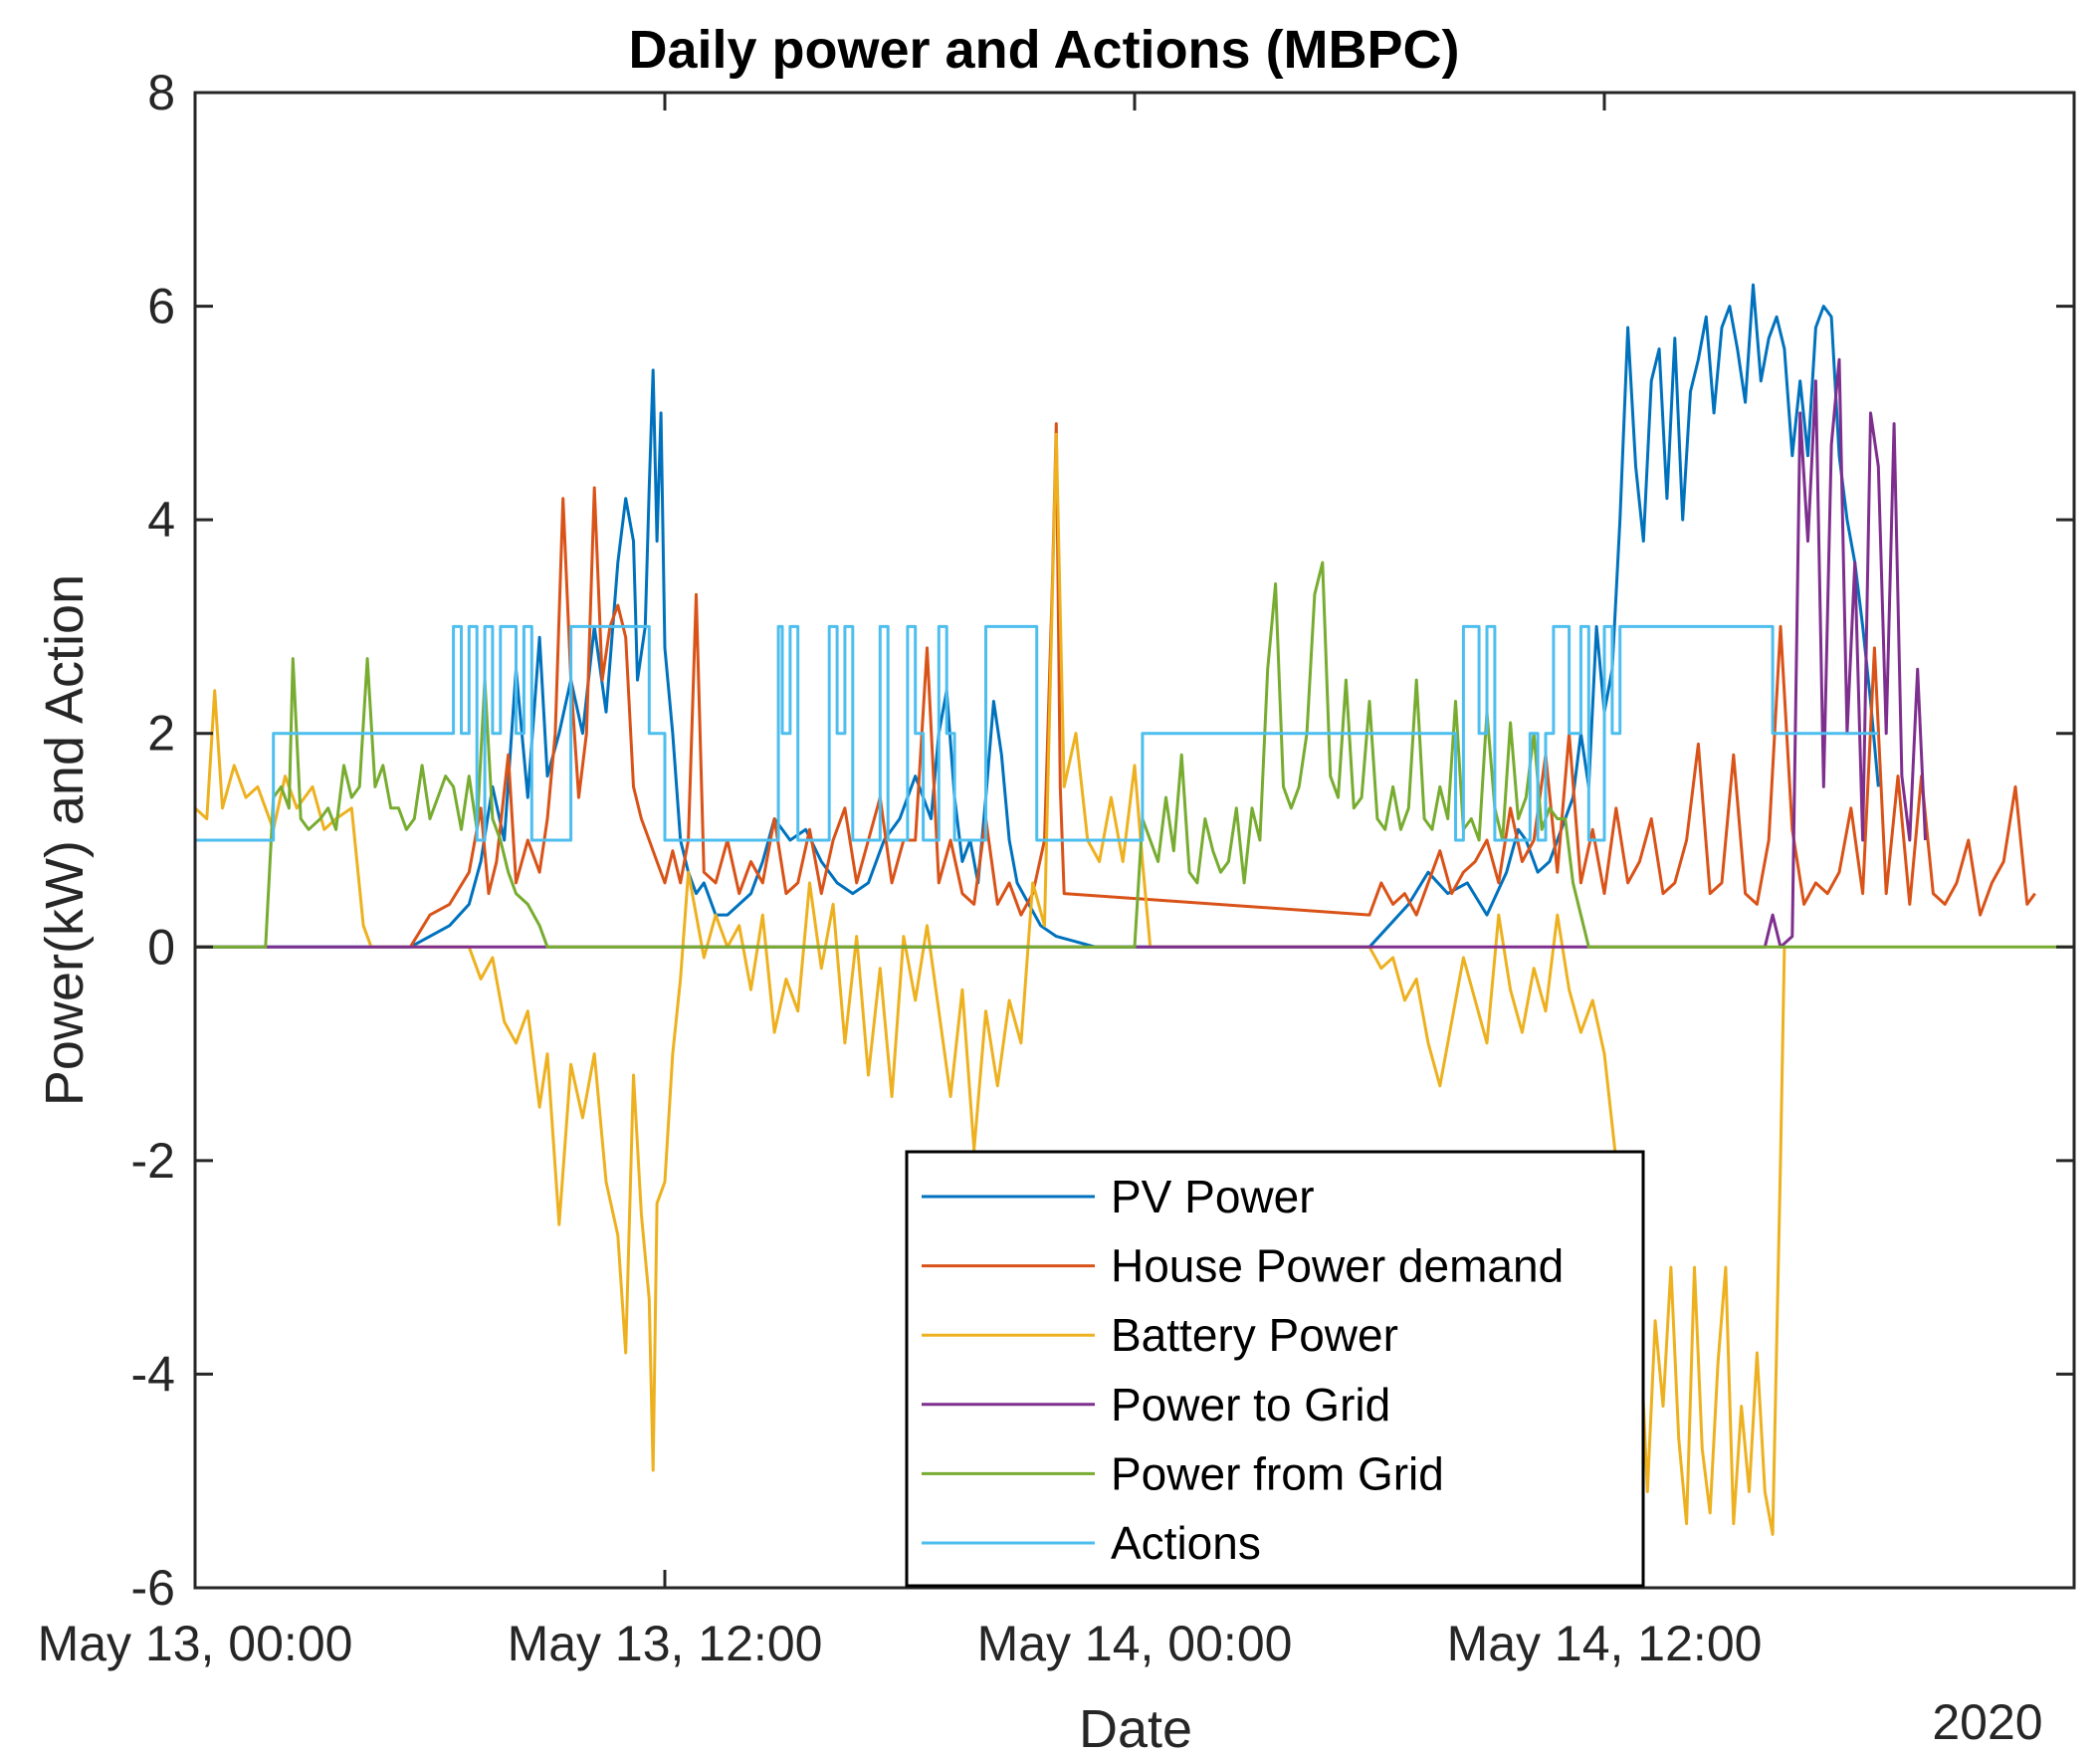 The height and width of the screenshot is (1757, 2100). What do you see at coordinates (1277, 1473) in the screenshot?
I see `legend-power-from-grid-label: Power from Grid` at bounding box center [1277, 1473].